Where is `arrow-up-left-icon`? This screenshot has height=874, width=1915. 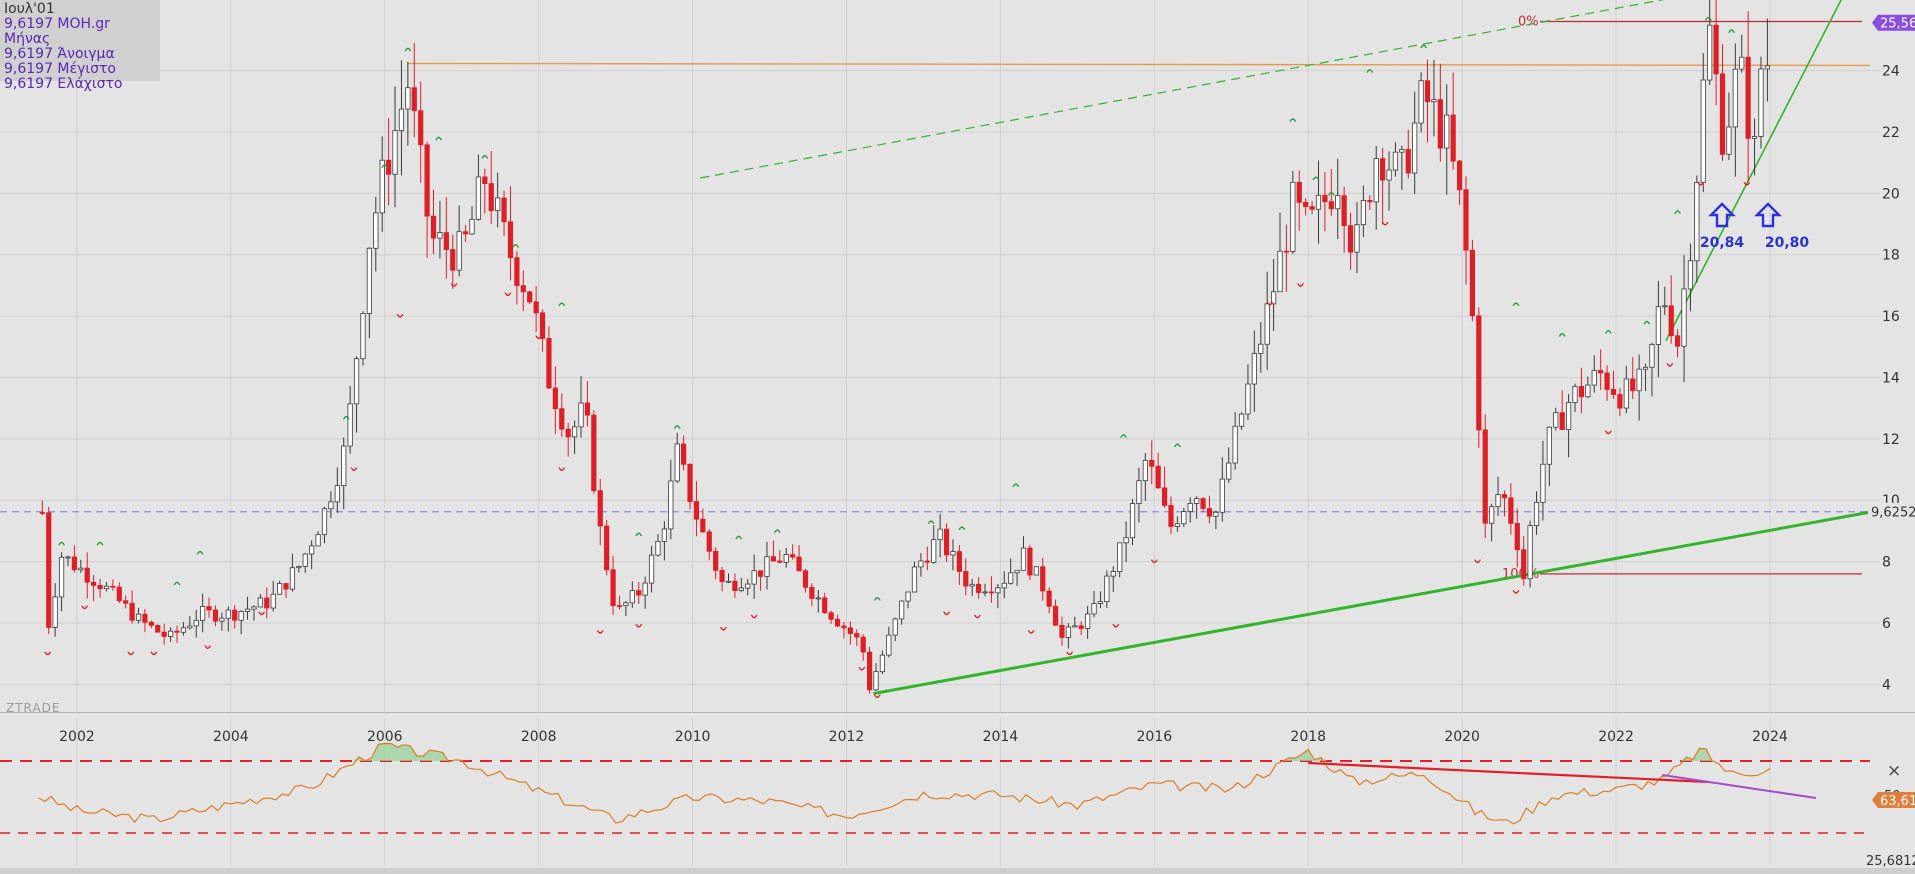
arrow-up-left-icon is located at coordinates (1722, 215).